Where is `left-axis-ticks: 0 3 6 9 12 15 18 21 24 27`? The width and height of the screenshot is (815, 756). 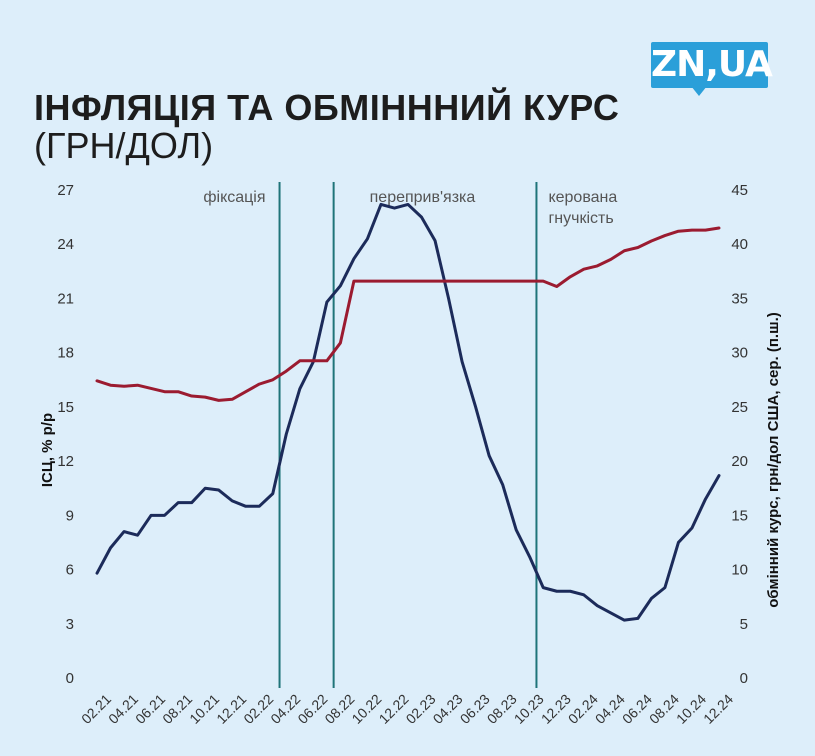
left-axis-ticks: 0 3 6 9 12 15 18 21 24 27 is located at coordinates (65, 434).